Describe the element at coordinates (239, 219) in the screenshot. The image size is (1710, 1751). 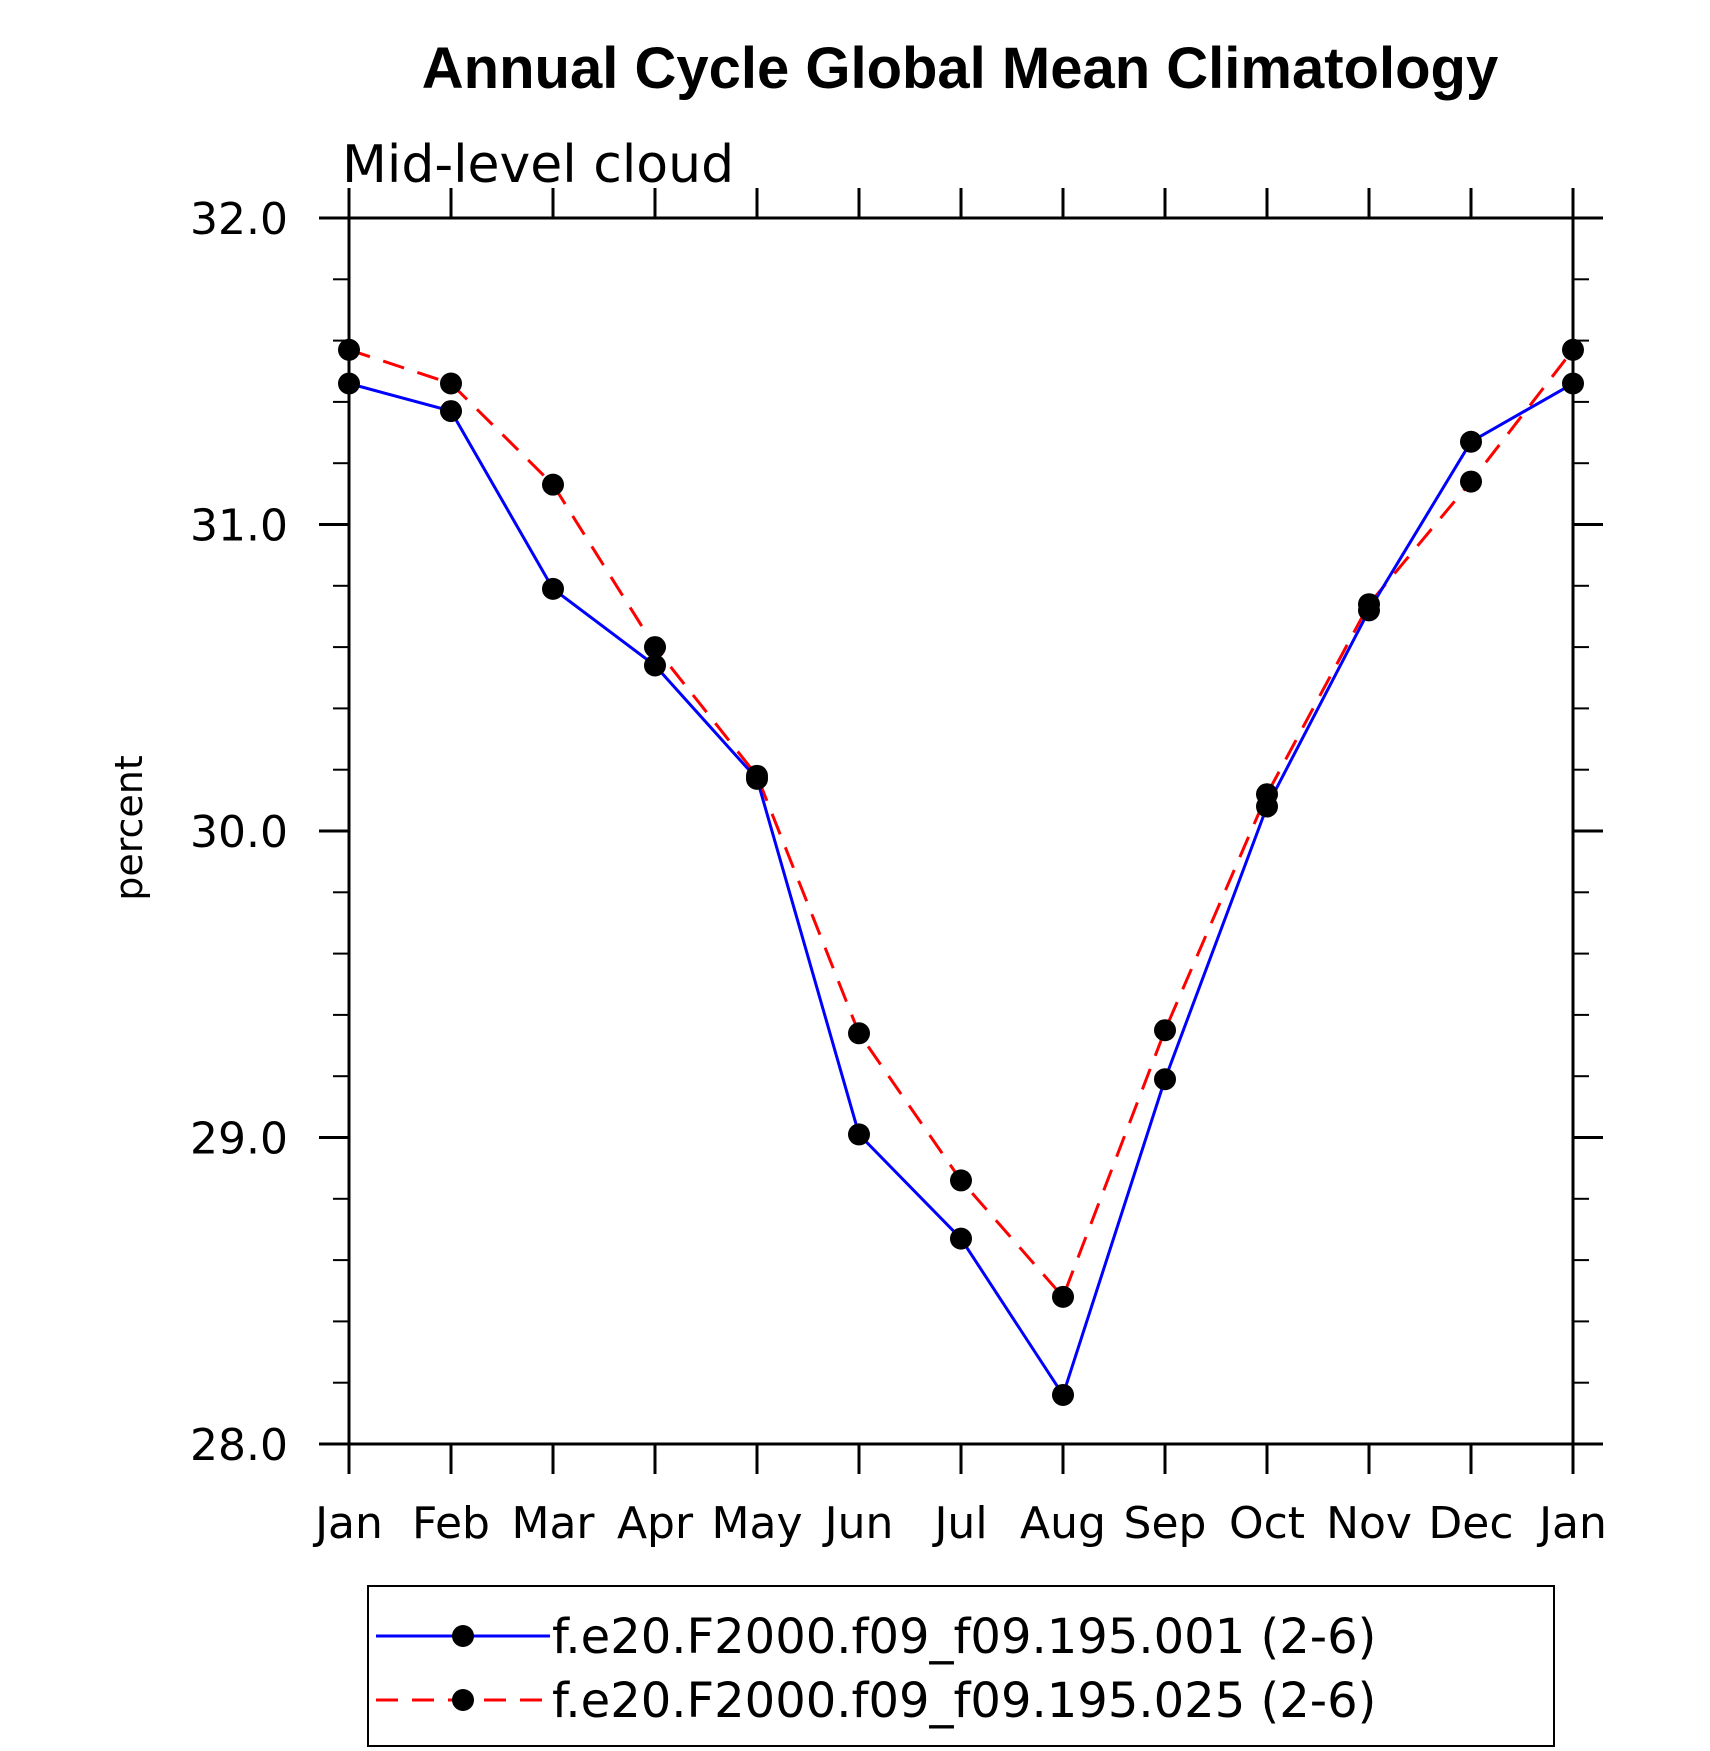
I see `y-tick-label: 32.0` at that location.